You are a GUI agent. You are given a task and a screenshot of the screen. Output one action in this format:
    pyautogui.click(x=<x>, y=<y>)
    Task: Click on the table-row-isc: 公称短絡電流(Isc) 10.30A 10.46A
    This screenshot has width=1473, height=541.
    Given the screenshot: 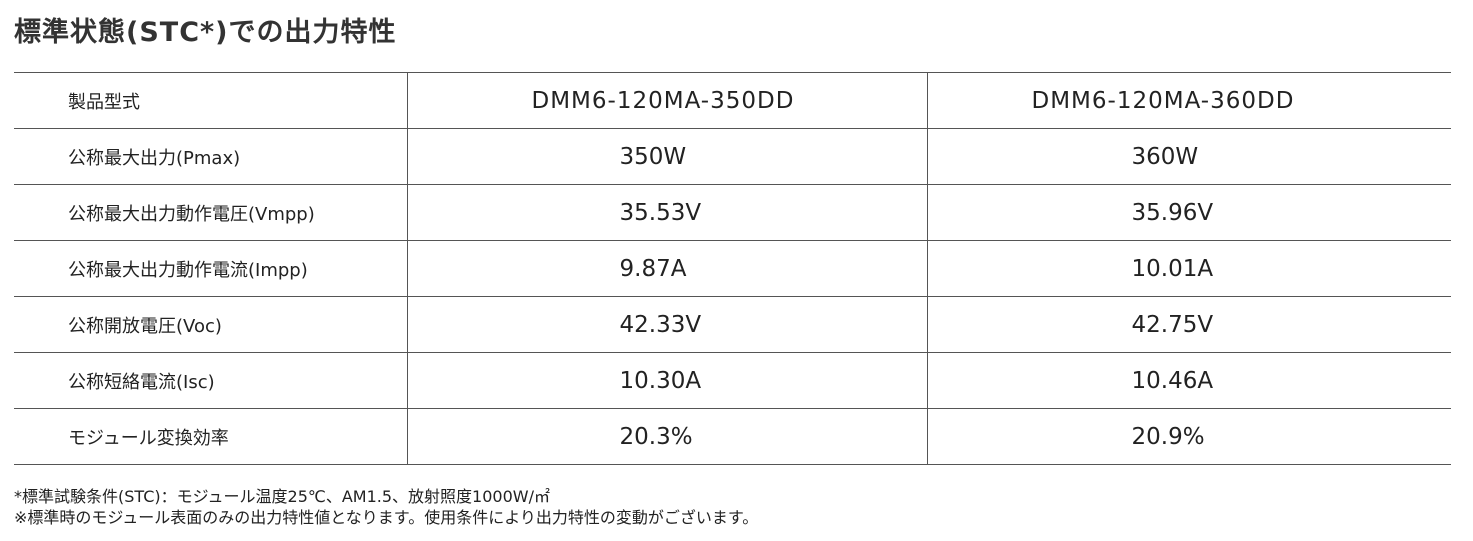 What is the action you would take?
    pyautogui.click(x=732, y=380)
    